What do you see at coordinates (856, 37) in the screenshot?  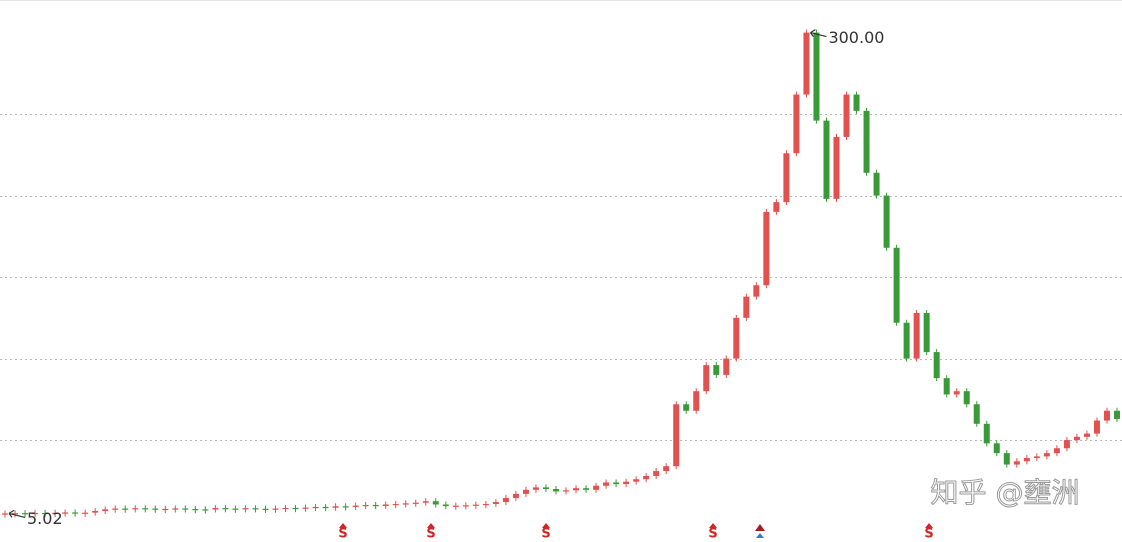 I see `annotation-label: 300.00` at bounding box center [856, 37].